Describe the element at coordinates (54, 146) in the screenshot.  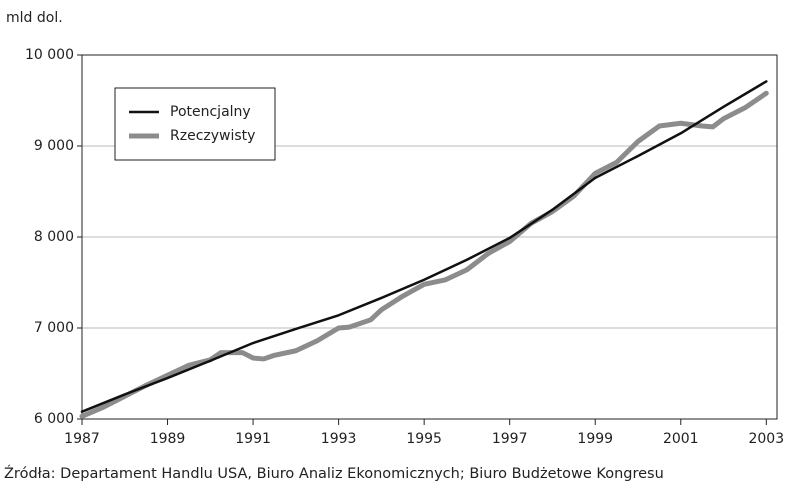
I see `y-tick-label: 9 000` at that location.